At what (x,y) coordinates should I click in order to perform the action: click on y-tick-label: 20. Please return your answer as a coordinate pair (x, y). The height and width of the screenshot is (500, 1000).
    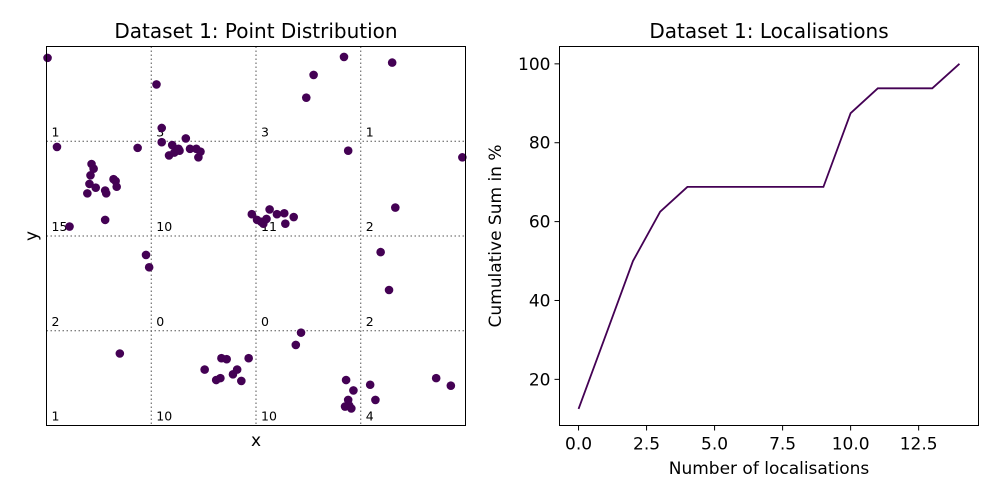
    Looking at the image, I should click on (540, 380).